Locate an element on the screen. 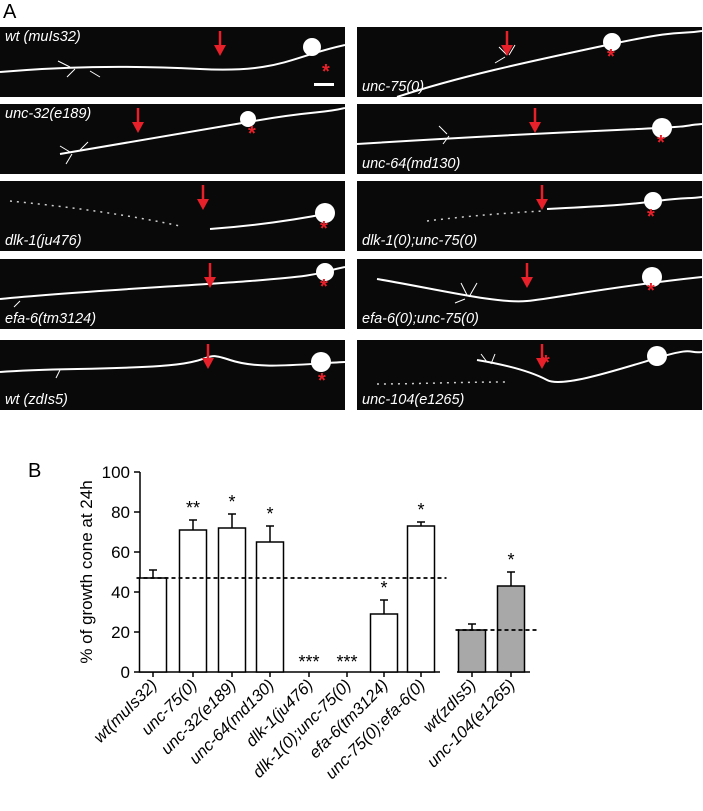  significance-marker: ** is located at coordinates (193, 508).